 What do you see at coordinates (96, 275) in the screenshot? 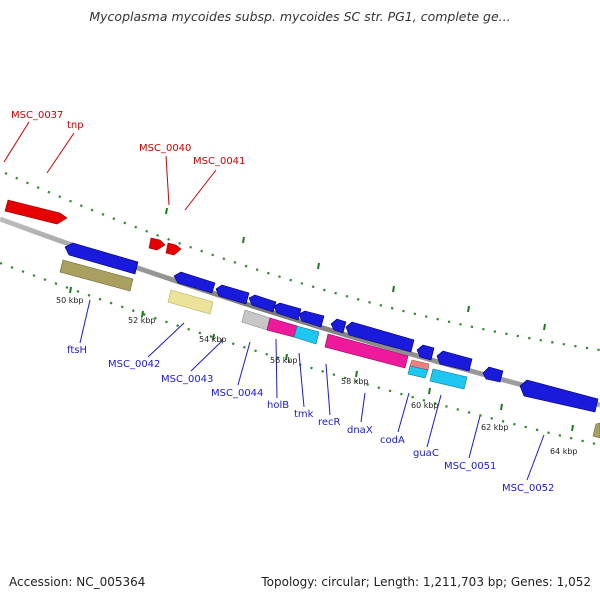
I see `feature-block-olive` at bounding box center [96, 275].